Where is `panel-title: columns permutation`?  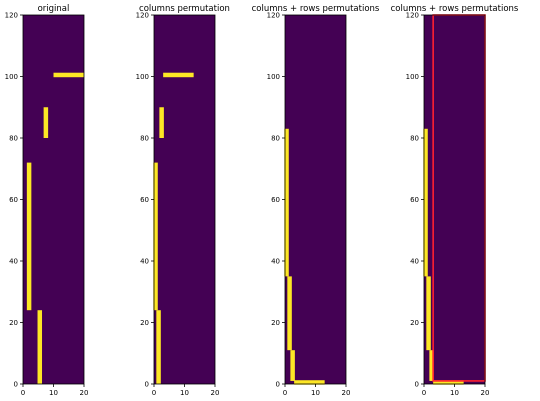
panel-title: columns permutation is located at coordinates (184, 9).